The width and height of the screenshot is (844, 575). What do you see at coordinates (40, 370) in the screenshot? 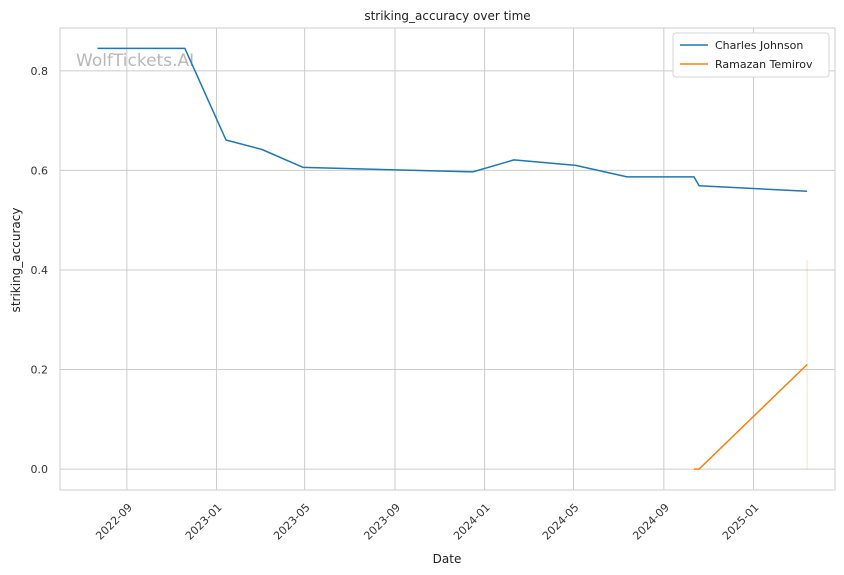
I see `y-tick-label: 0.2` at bounding box center [40, 370].